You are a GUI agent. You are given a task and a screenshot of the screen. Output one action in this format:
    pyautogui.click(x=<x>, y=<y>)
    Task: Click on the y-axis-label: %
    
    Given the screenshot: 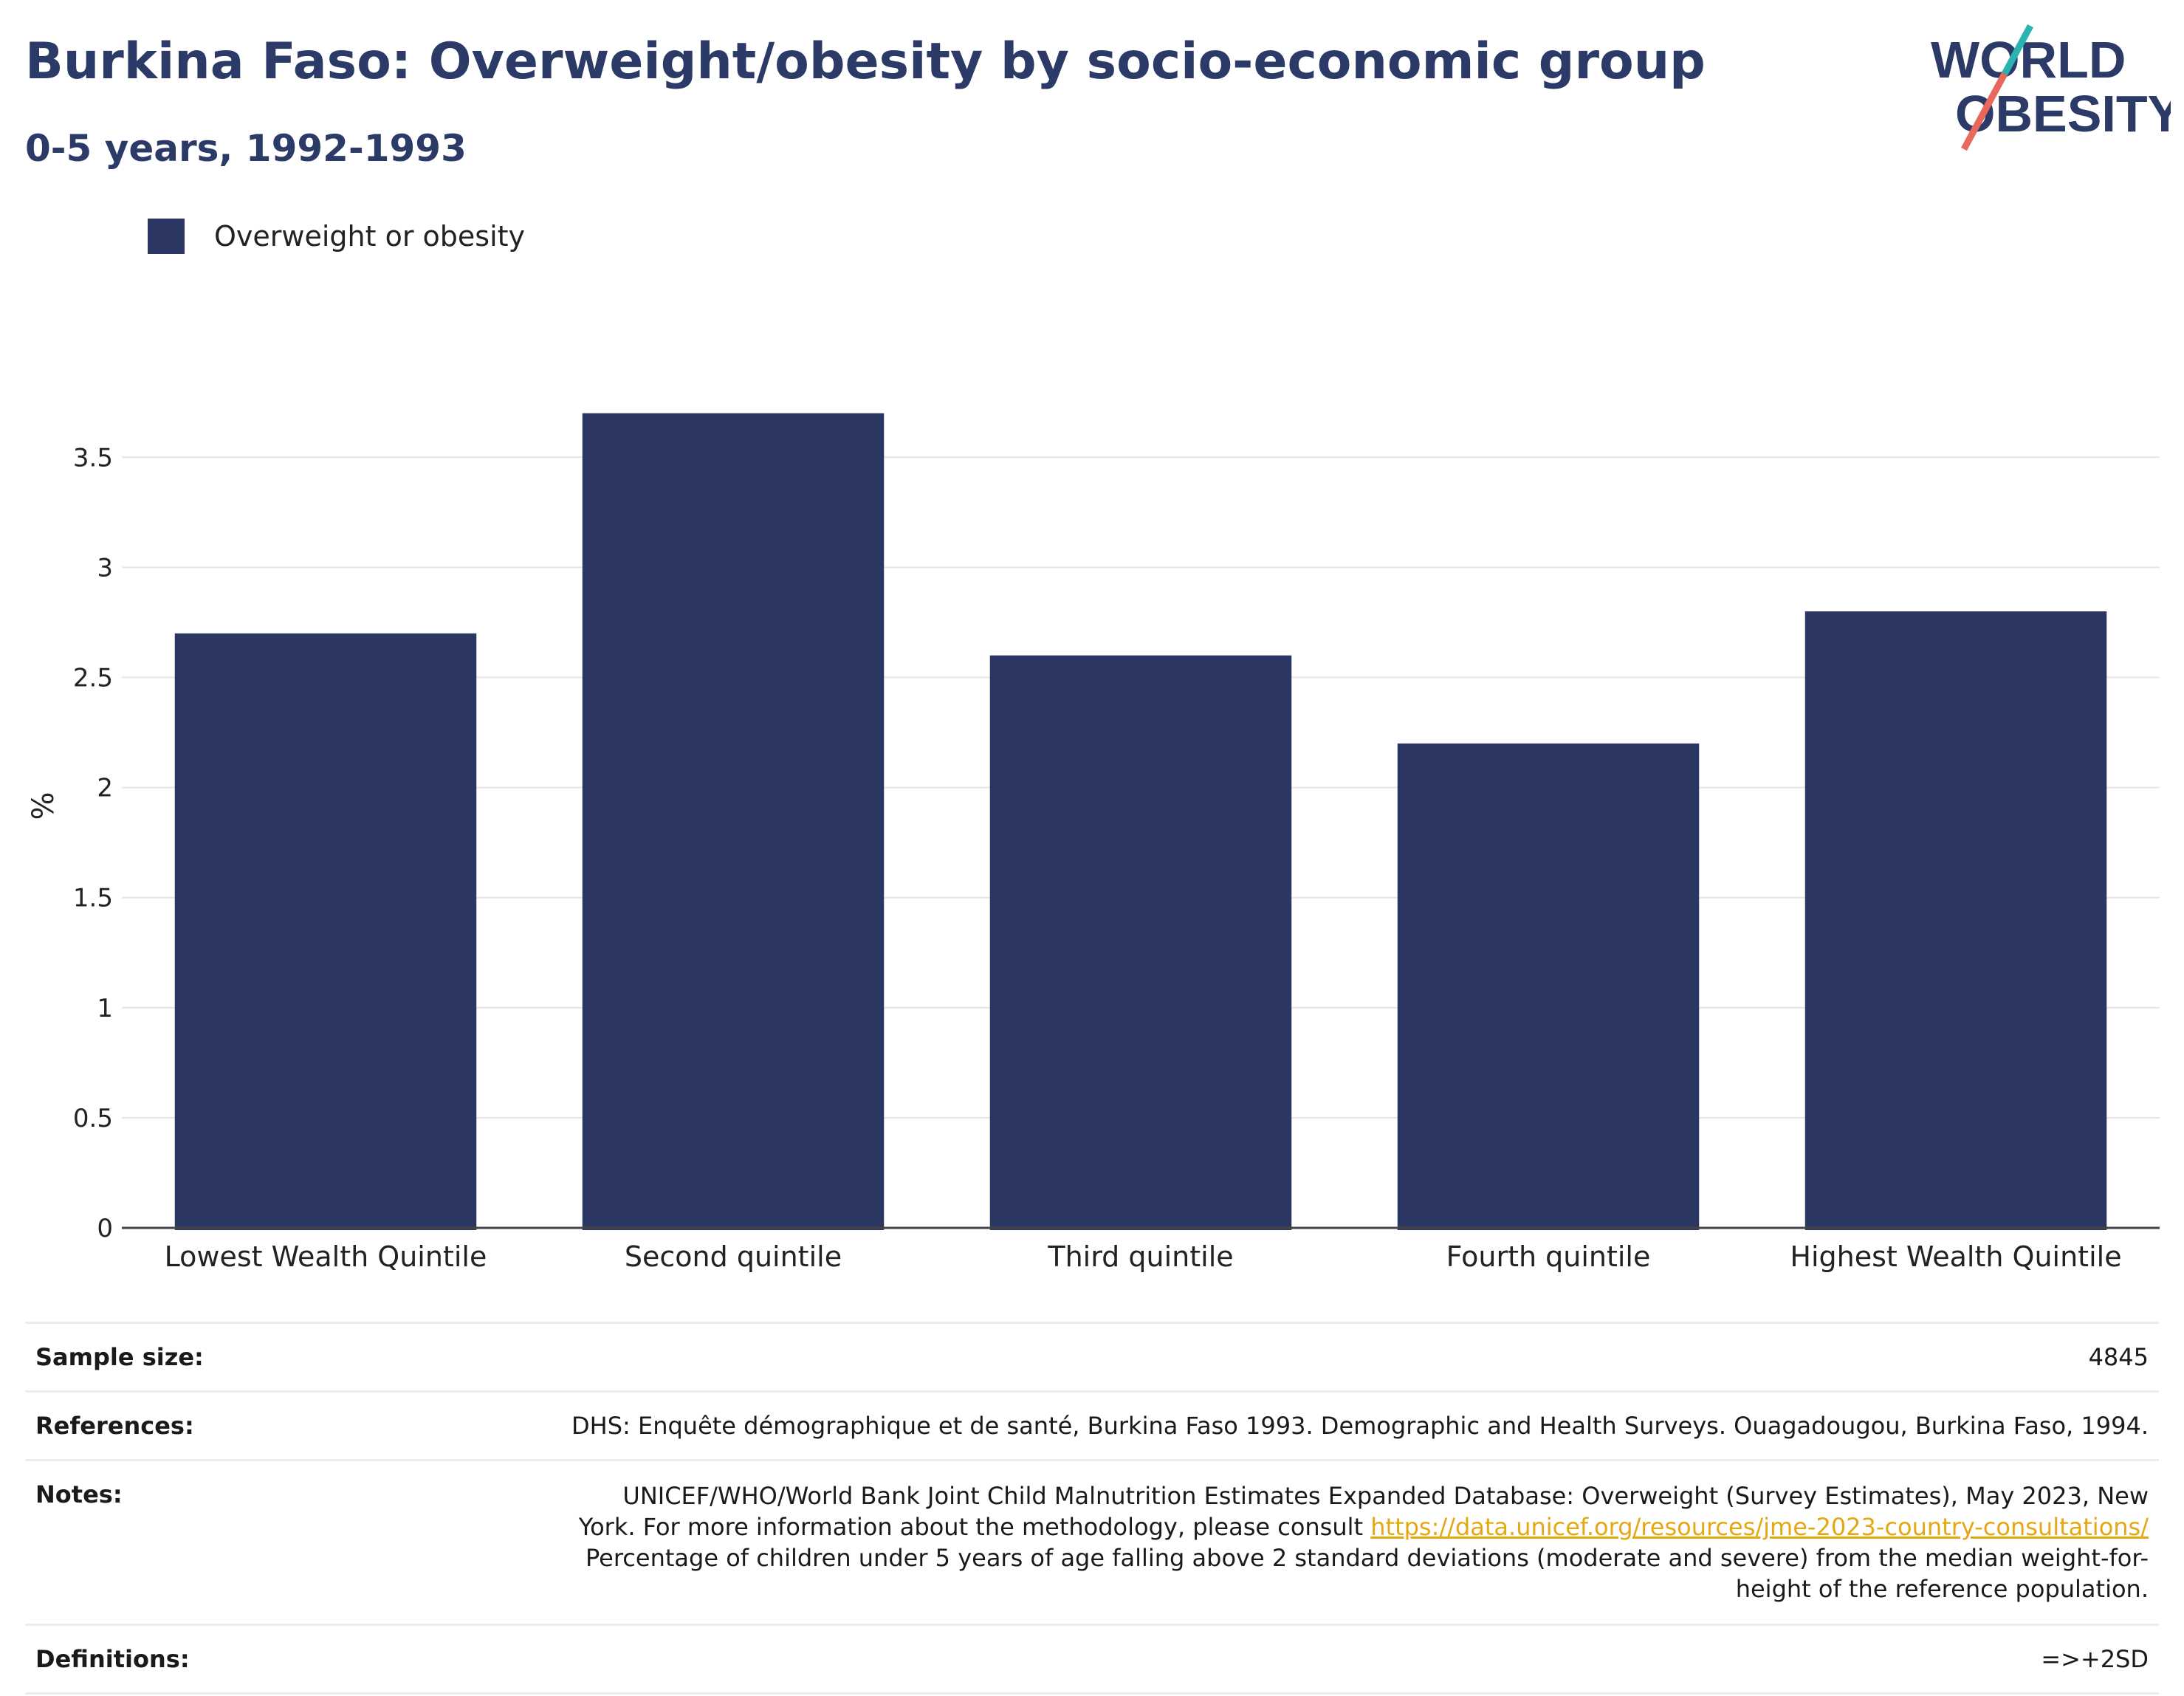 What is the action you would take?
    pyautogui.click(x=44, y=806)
    